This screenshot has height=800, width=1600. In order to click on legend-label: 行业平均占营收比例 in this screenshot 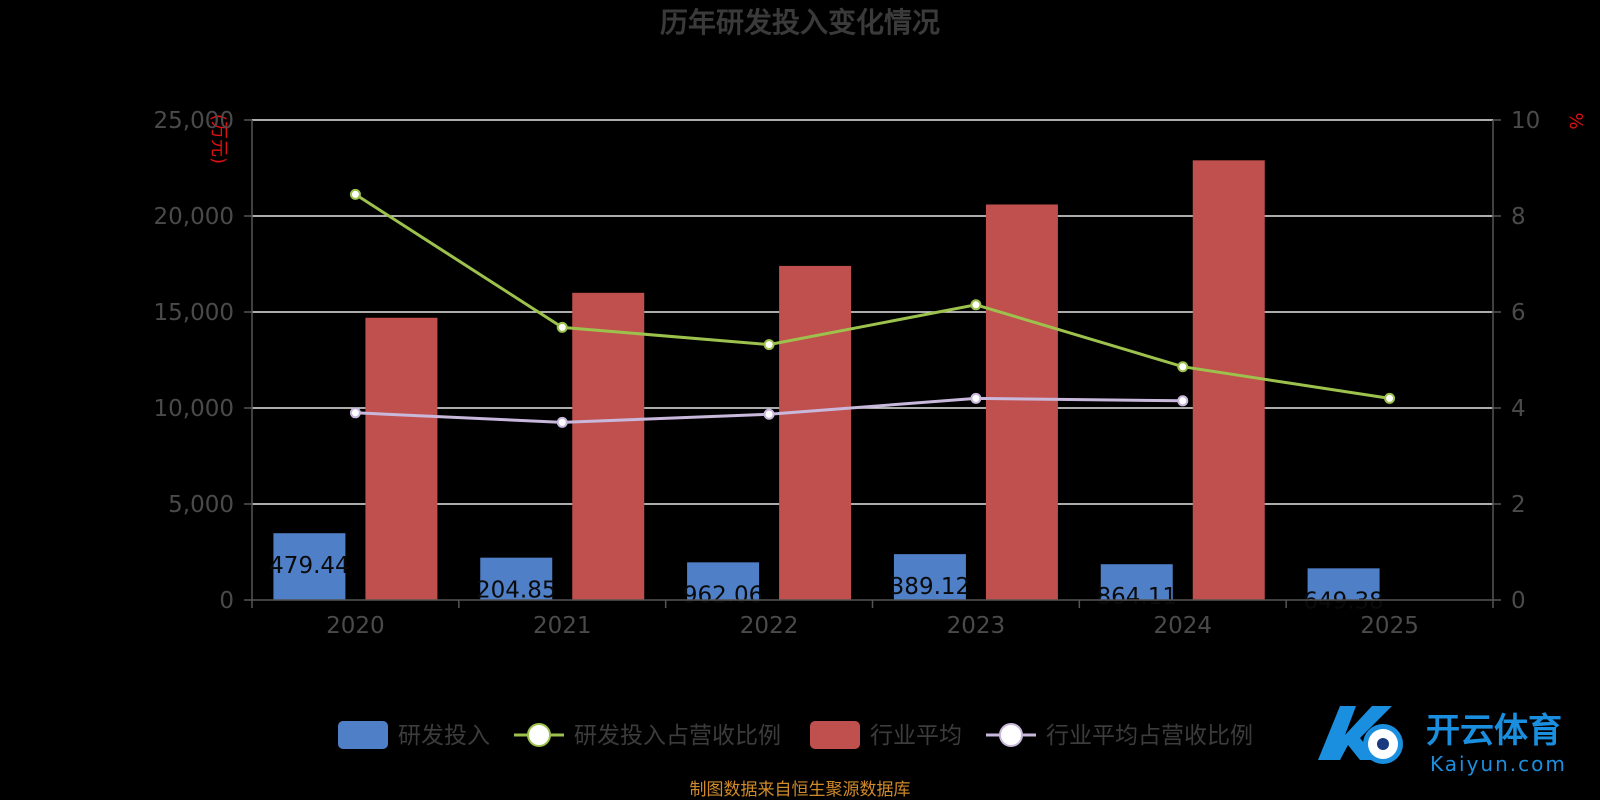, I will do `click(1149, 736)`.